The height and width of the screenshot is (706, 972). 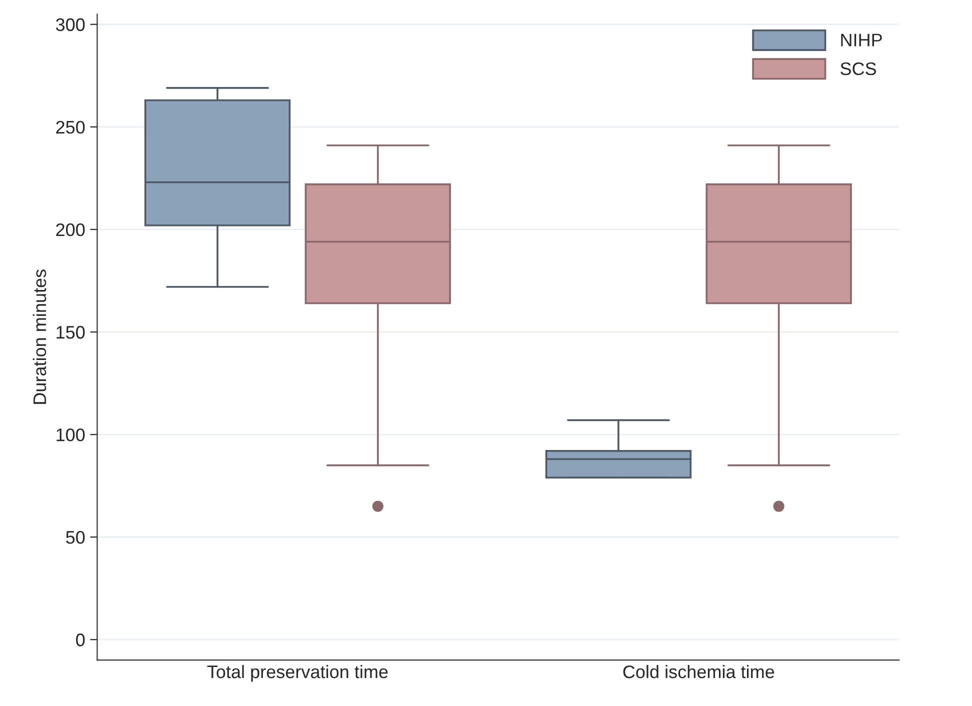 I want to click on x-tick-label: Cold ischemia time, so click(x=698, y=671).